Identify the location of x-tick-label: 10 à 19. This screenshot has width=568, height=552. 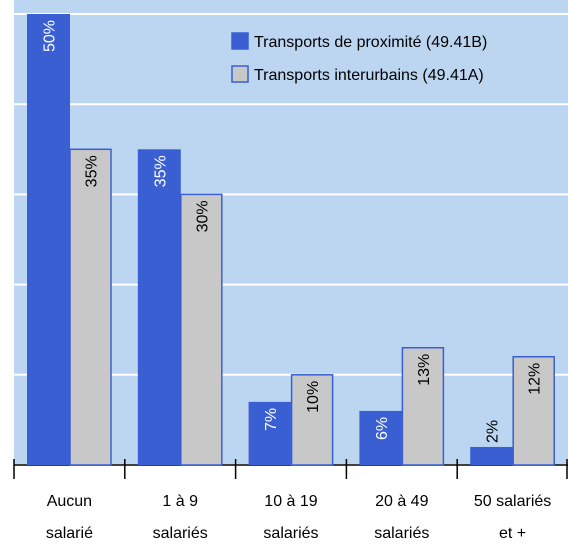
(290, 501).